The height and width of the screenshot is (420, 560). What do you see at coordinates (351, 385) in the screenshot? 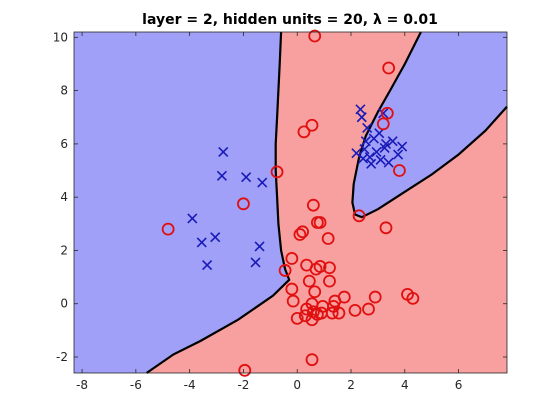
I see `x-tick-label: 2` at bounding box center [351, 385].